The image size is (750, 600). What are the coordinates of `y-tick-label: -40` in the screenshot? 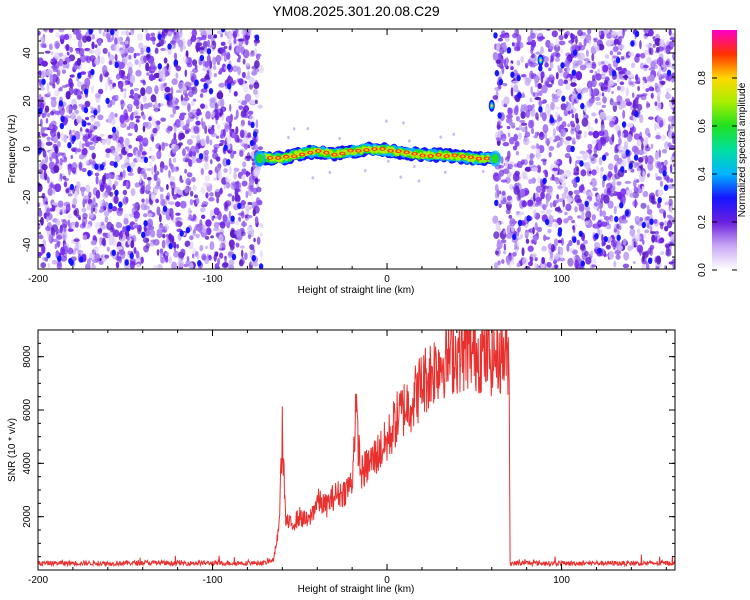 It's located at (27, 244).